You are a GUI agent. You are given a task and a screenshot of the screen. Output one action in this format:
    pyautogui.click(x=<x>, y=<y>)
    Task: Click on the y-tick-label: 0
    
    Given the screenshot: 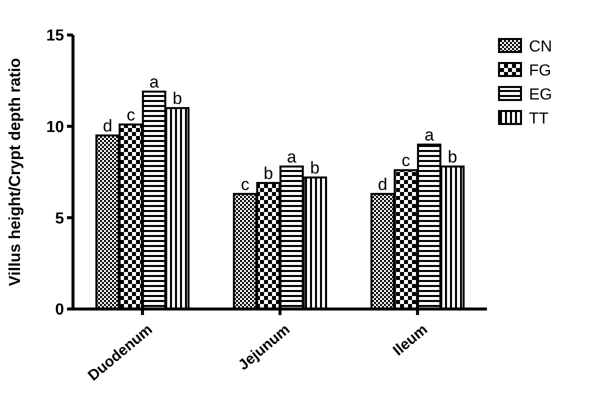 What is the action you would take?
    pyautogui.click(x=59, y=310)
    